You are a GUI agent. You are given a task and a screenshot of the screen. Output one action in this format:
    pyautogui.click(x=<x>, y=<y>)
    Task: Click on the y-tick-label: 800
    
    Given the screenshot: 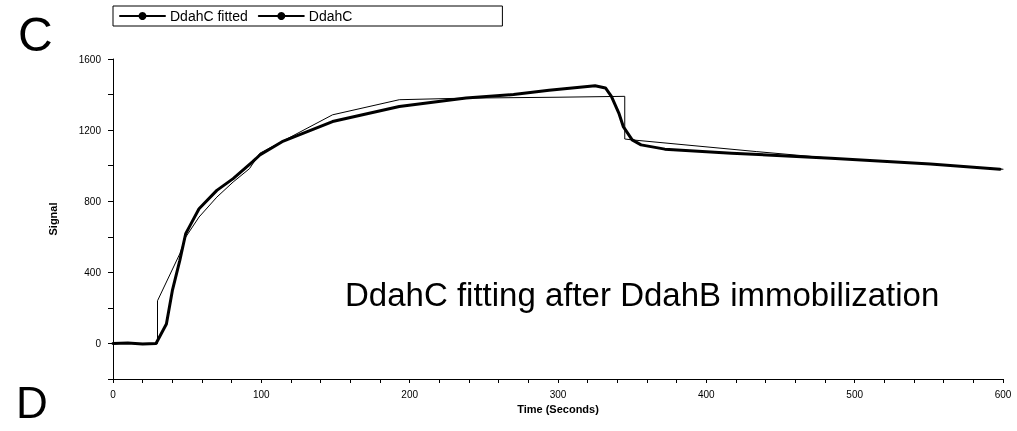 What is the action you would take?
    pyautogui.click(x=93, y=201)
    